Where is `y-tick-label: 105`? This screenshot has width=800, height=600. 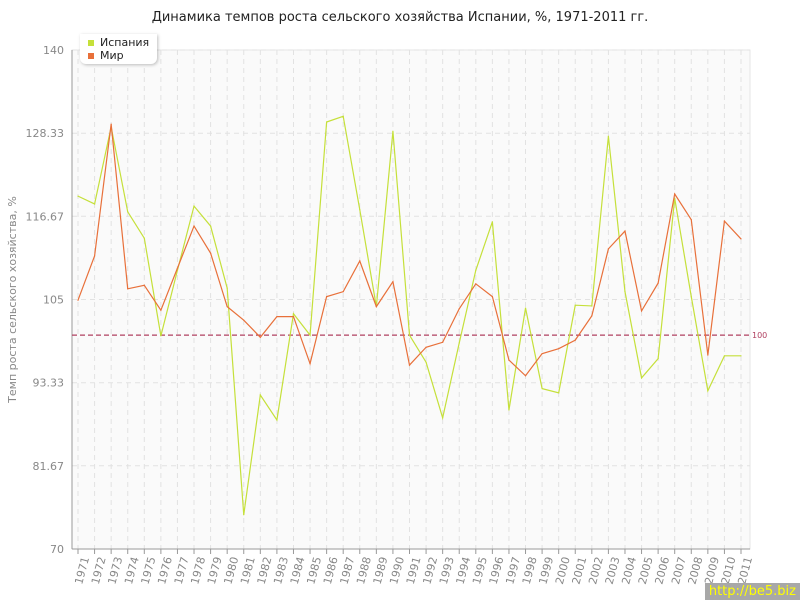 y-tick-label: 105 is located at coordinates (53, 300).